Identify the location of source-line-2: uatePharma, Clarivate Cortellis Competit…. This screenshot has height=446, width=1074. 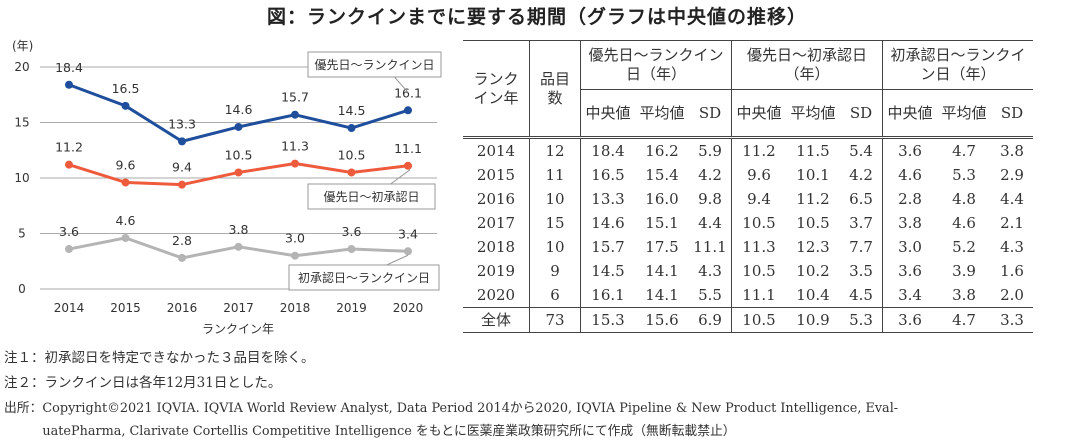
(370, 431).